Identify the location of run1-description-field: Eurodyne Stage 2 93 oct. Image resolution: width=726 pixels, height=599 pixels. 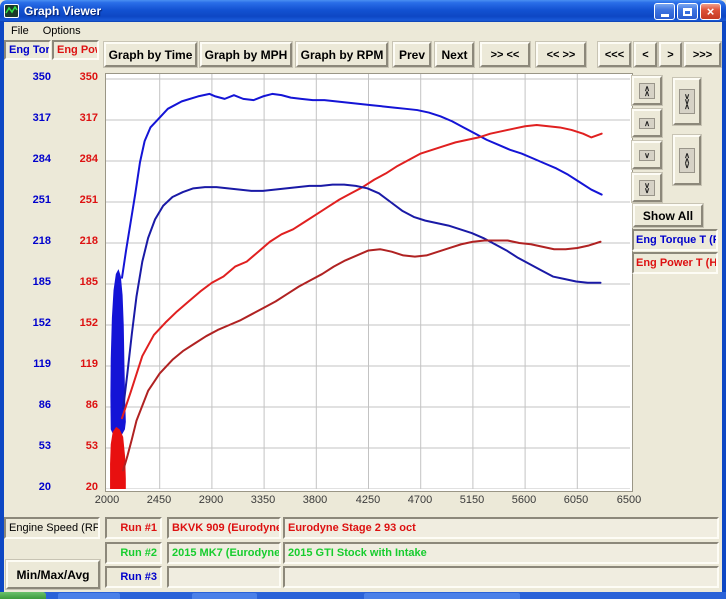
(501, 528).